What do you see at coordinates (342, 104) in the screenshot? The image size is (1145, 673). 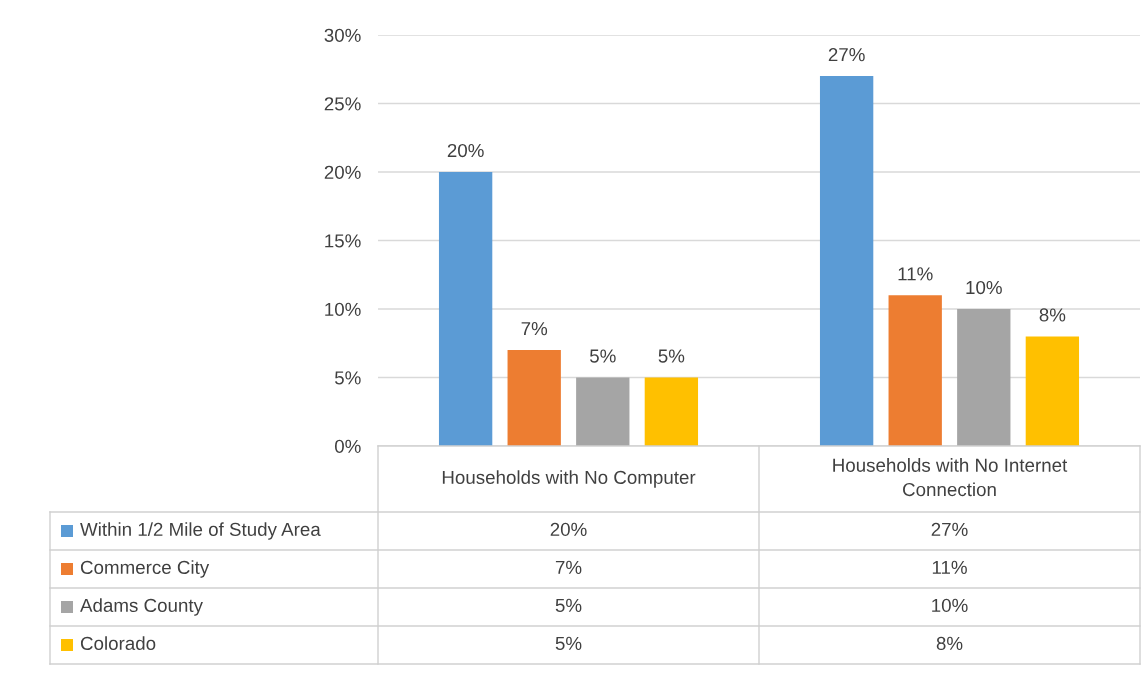 I see `y-tick-label: 25%` at bounding box center [342, 104].